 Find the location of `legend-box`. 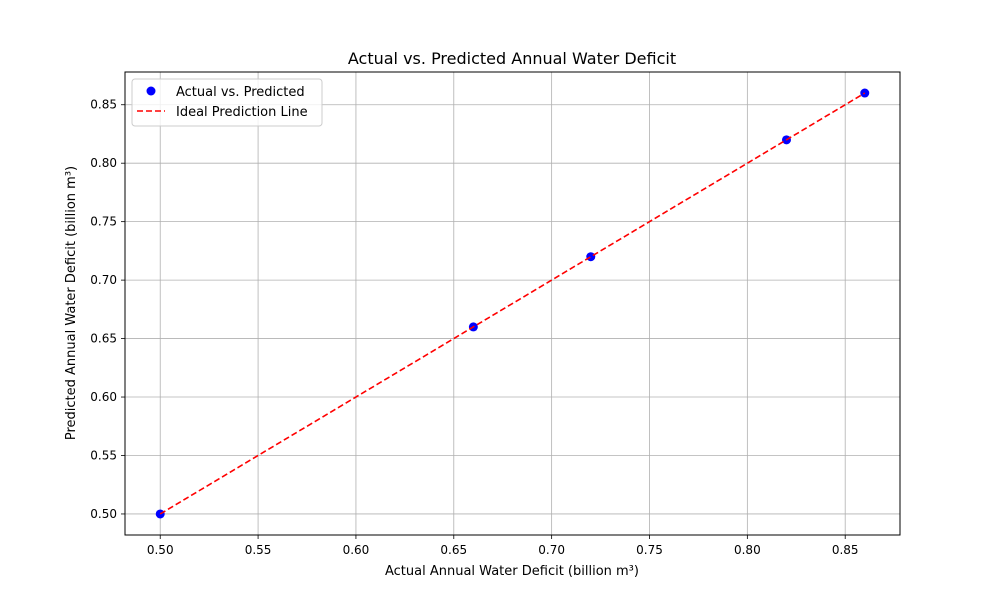

legend-box is located at coordinates (227, 102).